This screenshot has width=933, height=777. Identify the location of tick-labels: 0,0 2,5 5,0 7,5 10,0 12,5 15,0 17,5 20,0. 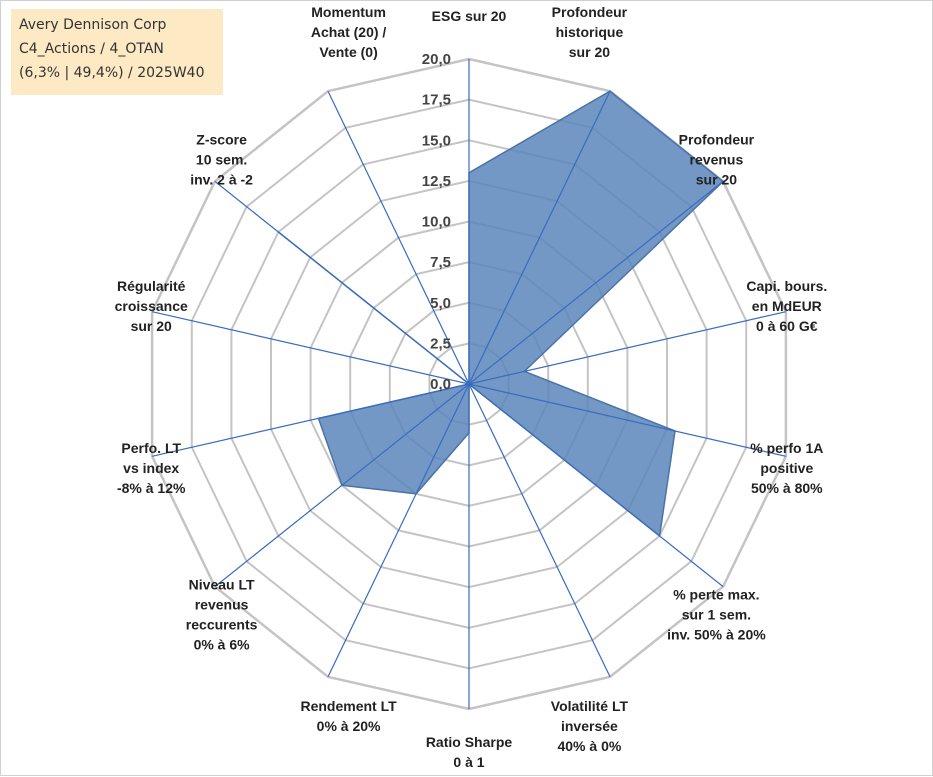
(436, 222).